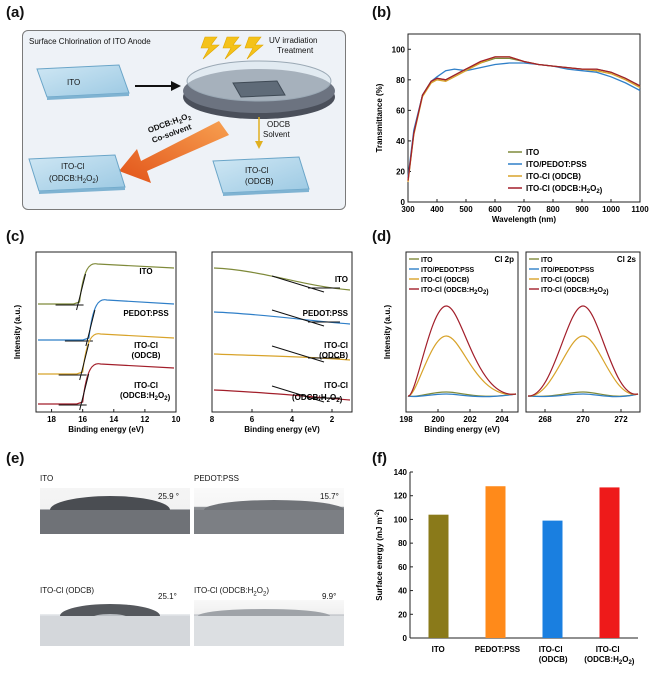 The width and height of the screenshot is (650, 673). Describe the element at coordinates (106, 429) in the screenshot. I see `c-left-x-axis-label: Binding energy (eV)` at that location.